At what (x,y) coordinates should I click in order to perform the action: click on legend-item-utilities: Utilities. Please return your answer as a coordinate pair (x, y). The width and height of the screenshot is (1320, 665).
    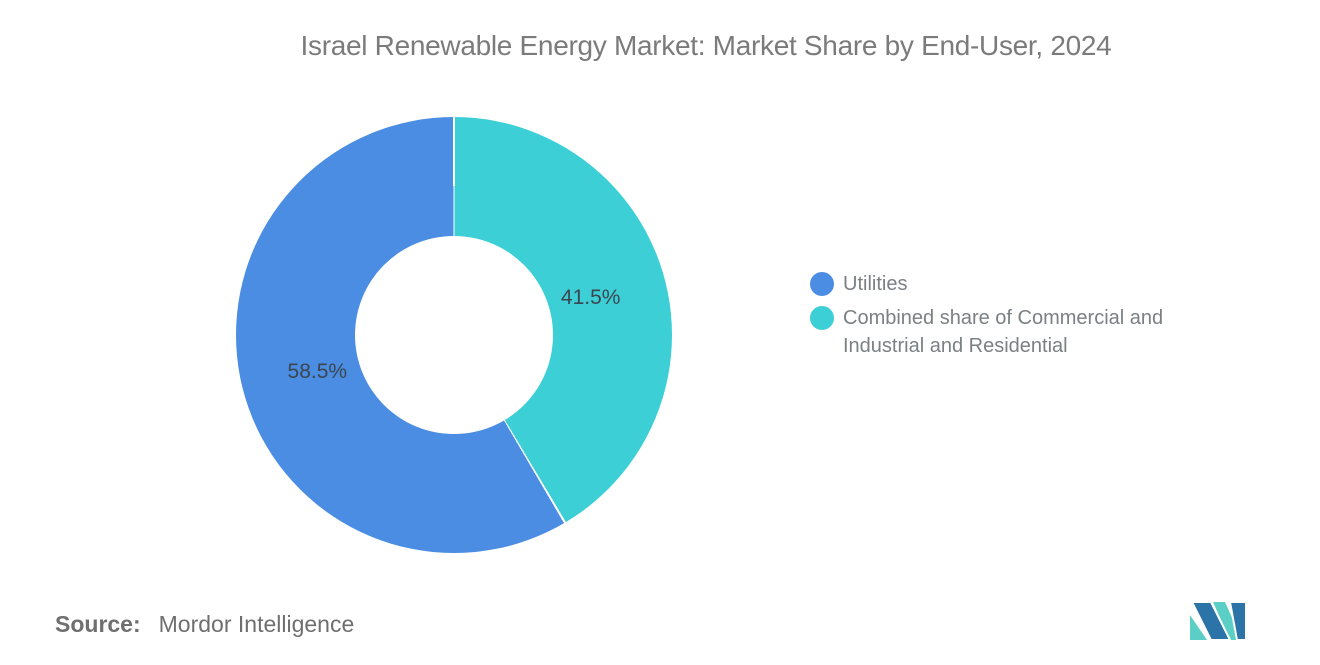
    Looking at the image, I should click on (1020, 284).